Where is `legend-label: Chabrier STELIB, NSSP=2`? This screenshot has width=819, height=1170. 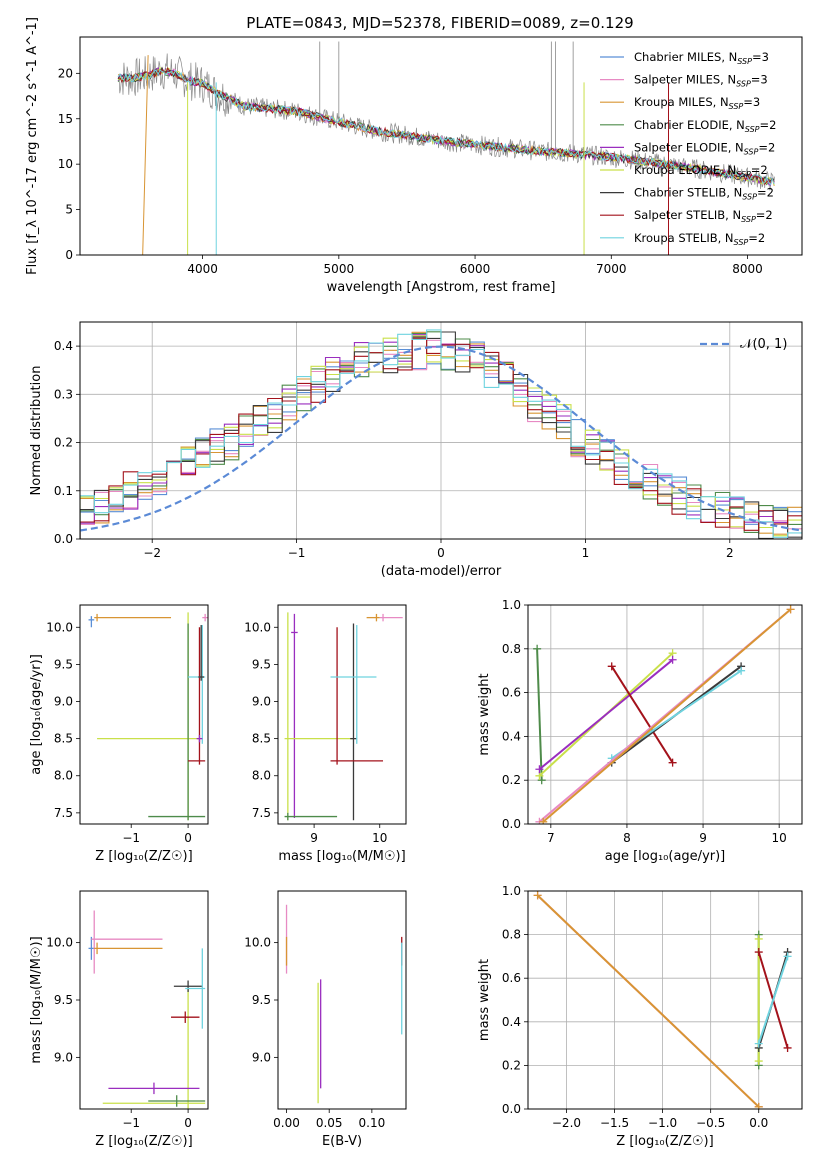
legend-label: Chabrier STELIB, NSSP=2 is located at coordinates (704, 194).